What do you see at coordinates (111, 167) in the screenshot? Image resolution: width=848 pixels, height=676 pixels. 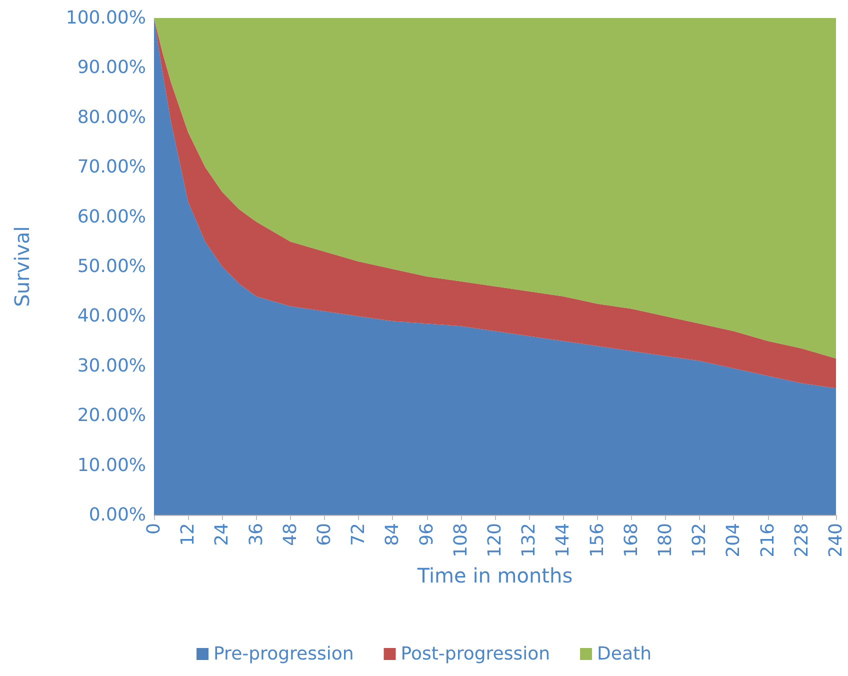 I see `y-tick-label: 70.00%` at bounding box center [111, 167].